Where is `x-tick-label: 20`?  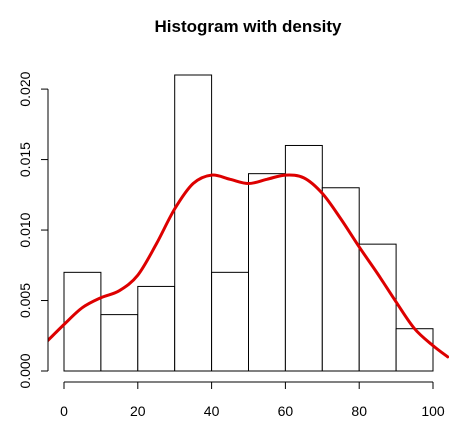 x-tick-label: 20 is located at coordinates (138, 411).